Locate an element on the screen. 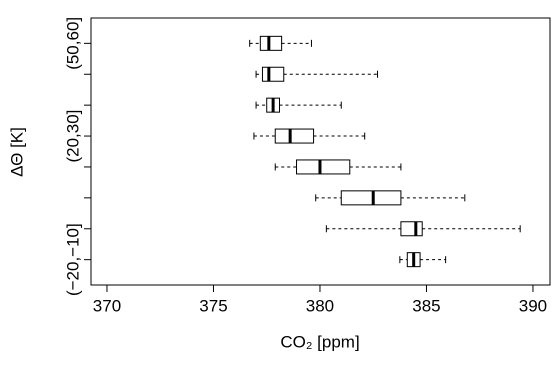  y-tick-label: (50,60] is located at coordinates (72, 43).